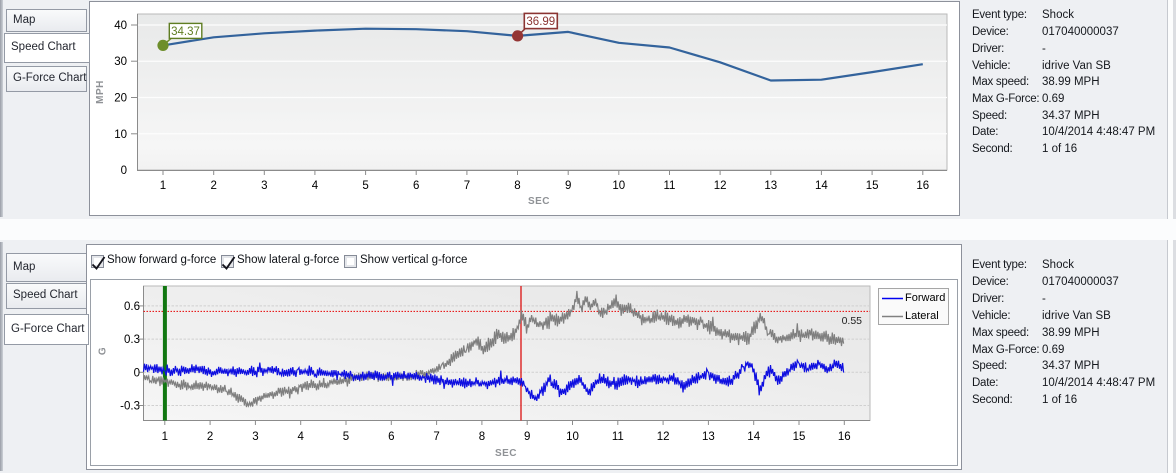 Image resolution: width=1176 pixels, height=473 pixels. What do you see at coordinates (100, 92) in the screenshot?
I see `svg-text: MPH` at bounding box center [100, 92].